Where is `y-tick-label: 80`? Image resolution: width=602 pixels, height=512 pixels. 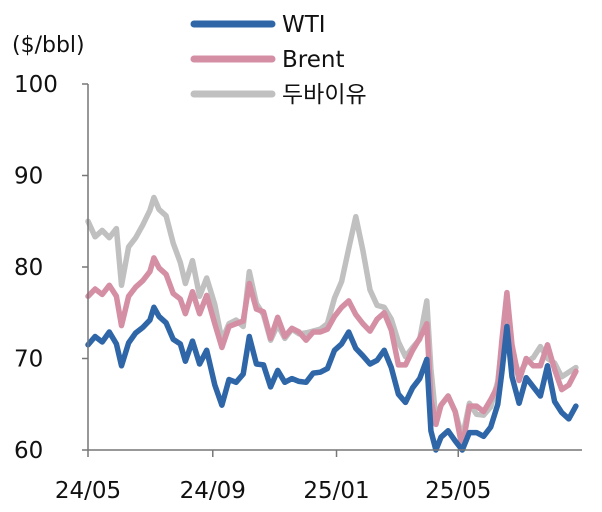
y-tick-label: 80 is located at coordinates (28, 268).